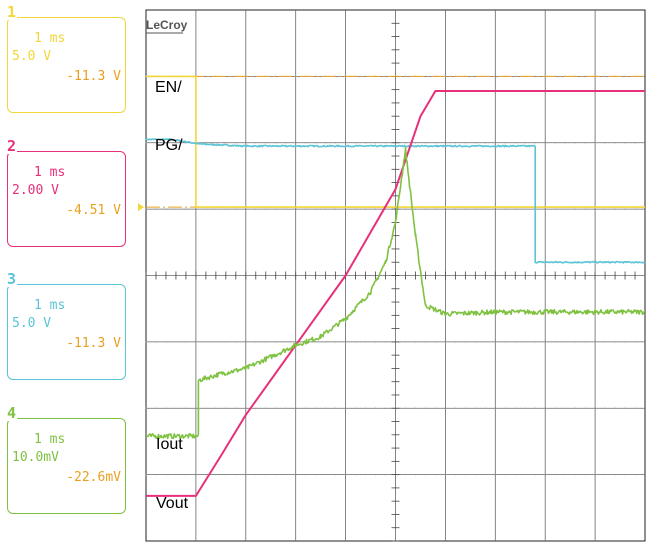 The image size is (647, 543). Describe the element at coordinates (50, 172) in the screenshot. I see `channel-2-timebase: 1 ms` at that location.